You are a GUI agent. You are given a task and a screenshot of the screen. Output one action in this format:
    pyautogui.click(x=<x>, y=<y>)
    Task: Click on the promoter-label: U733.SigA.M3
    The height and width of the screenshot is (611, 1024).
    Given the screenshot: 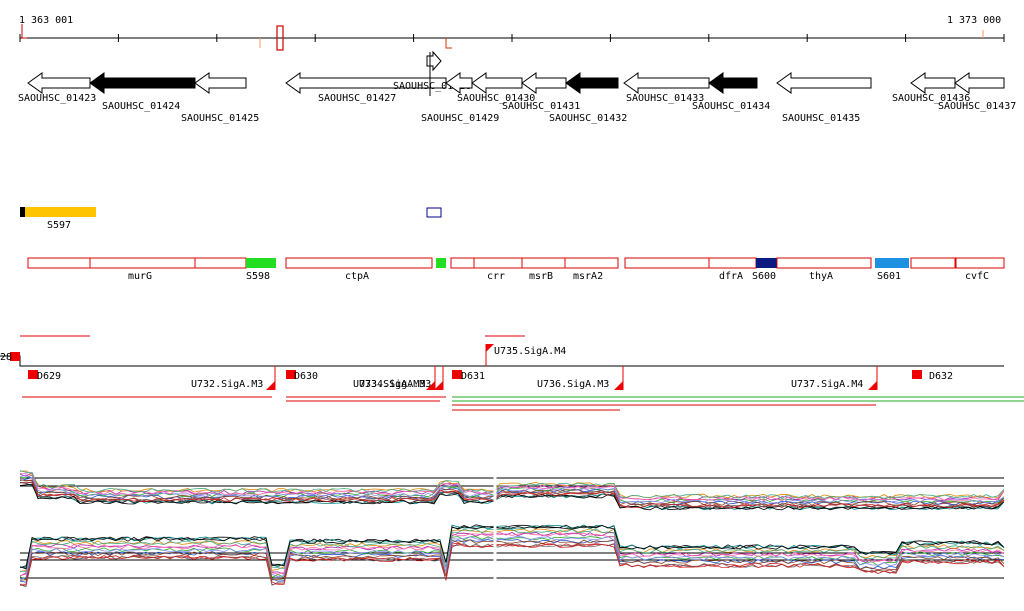 What is the action you would take?
    pyautogui.click(x=389, y=384)
    